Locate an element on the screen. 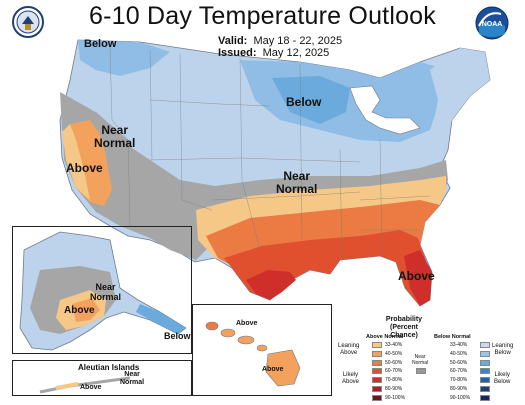 The image size is (525, 405). pnw-below-area is located at coordinates (124, 58).